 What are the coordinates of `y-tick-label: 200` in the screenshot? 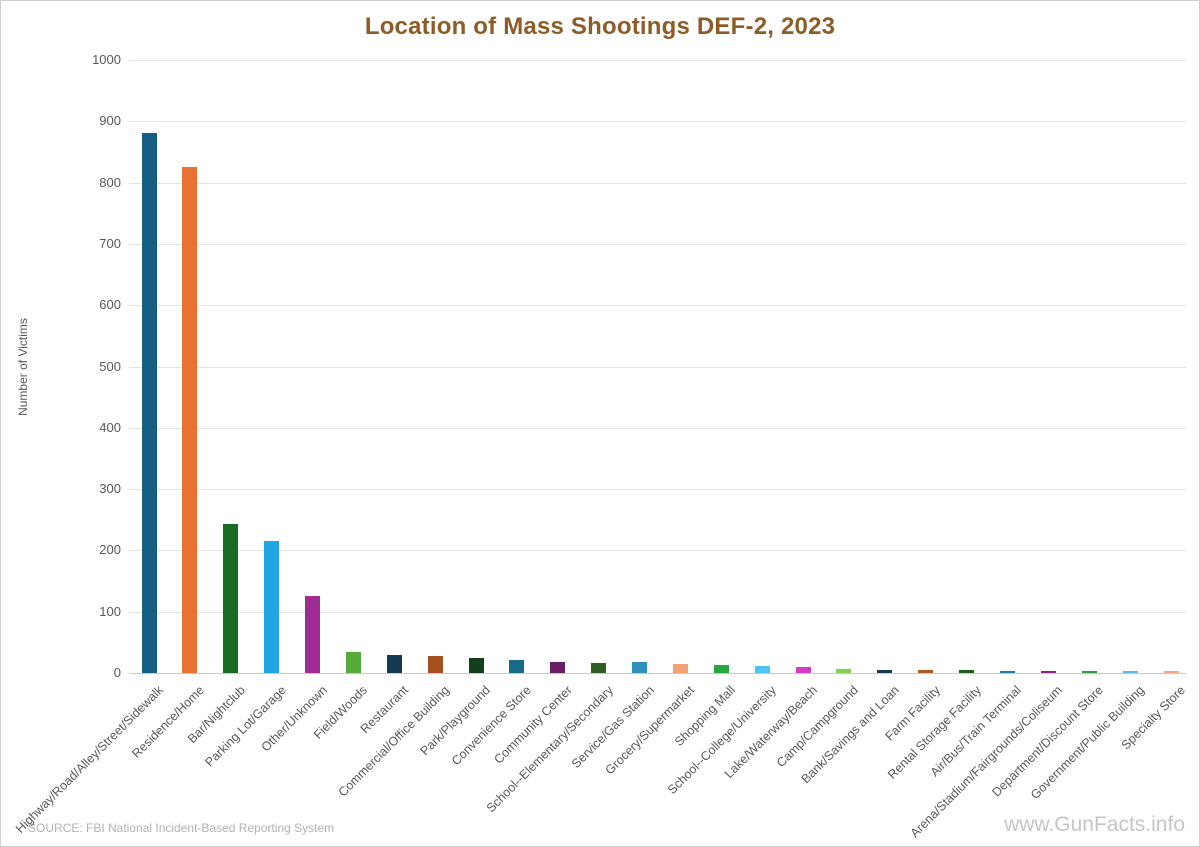 It's located at (110, 550).